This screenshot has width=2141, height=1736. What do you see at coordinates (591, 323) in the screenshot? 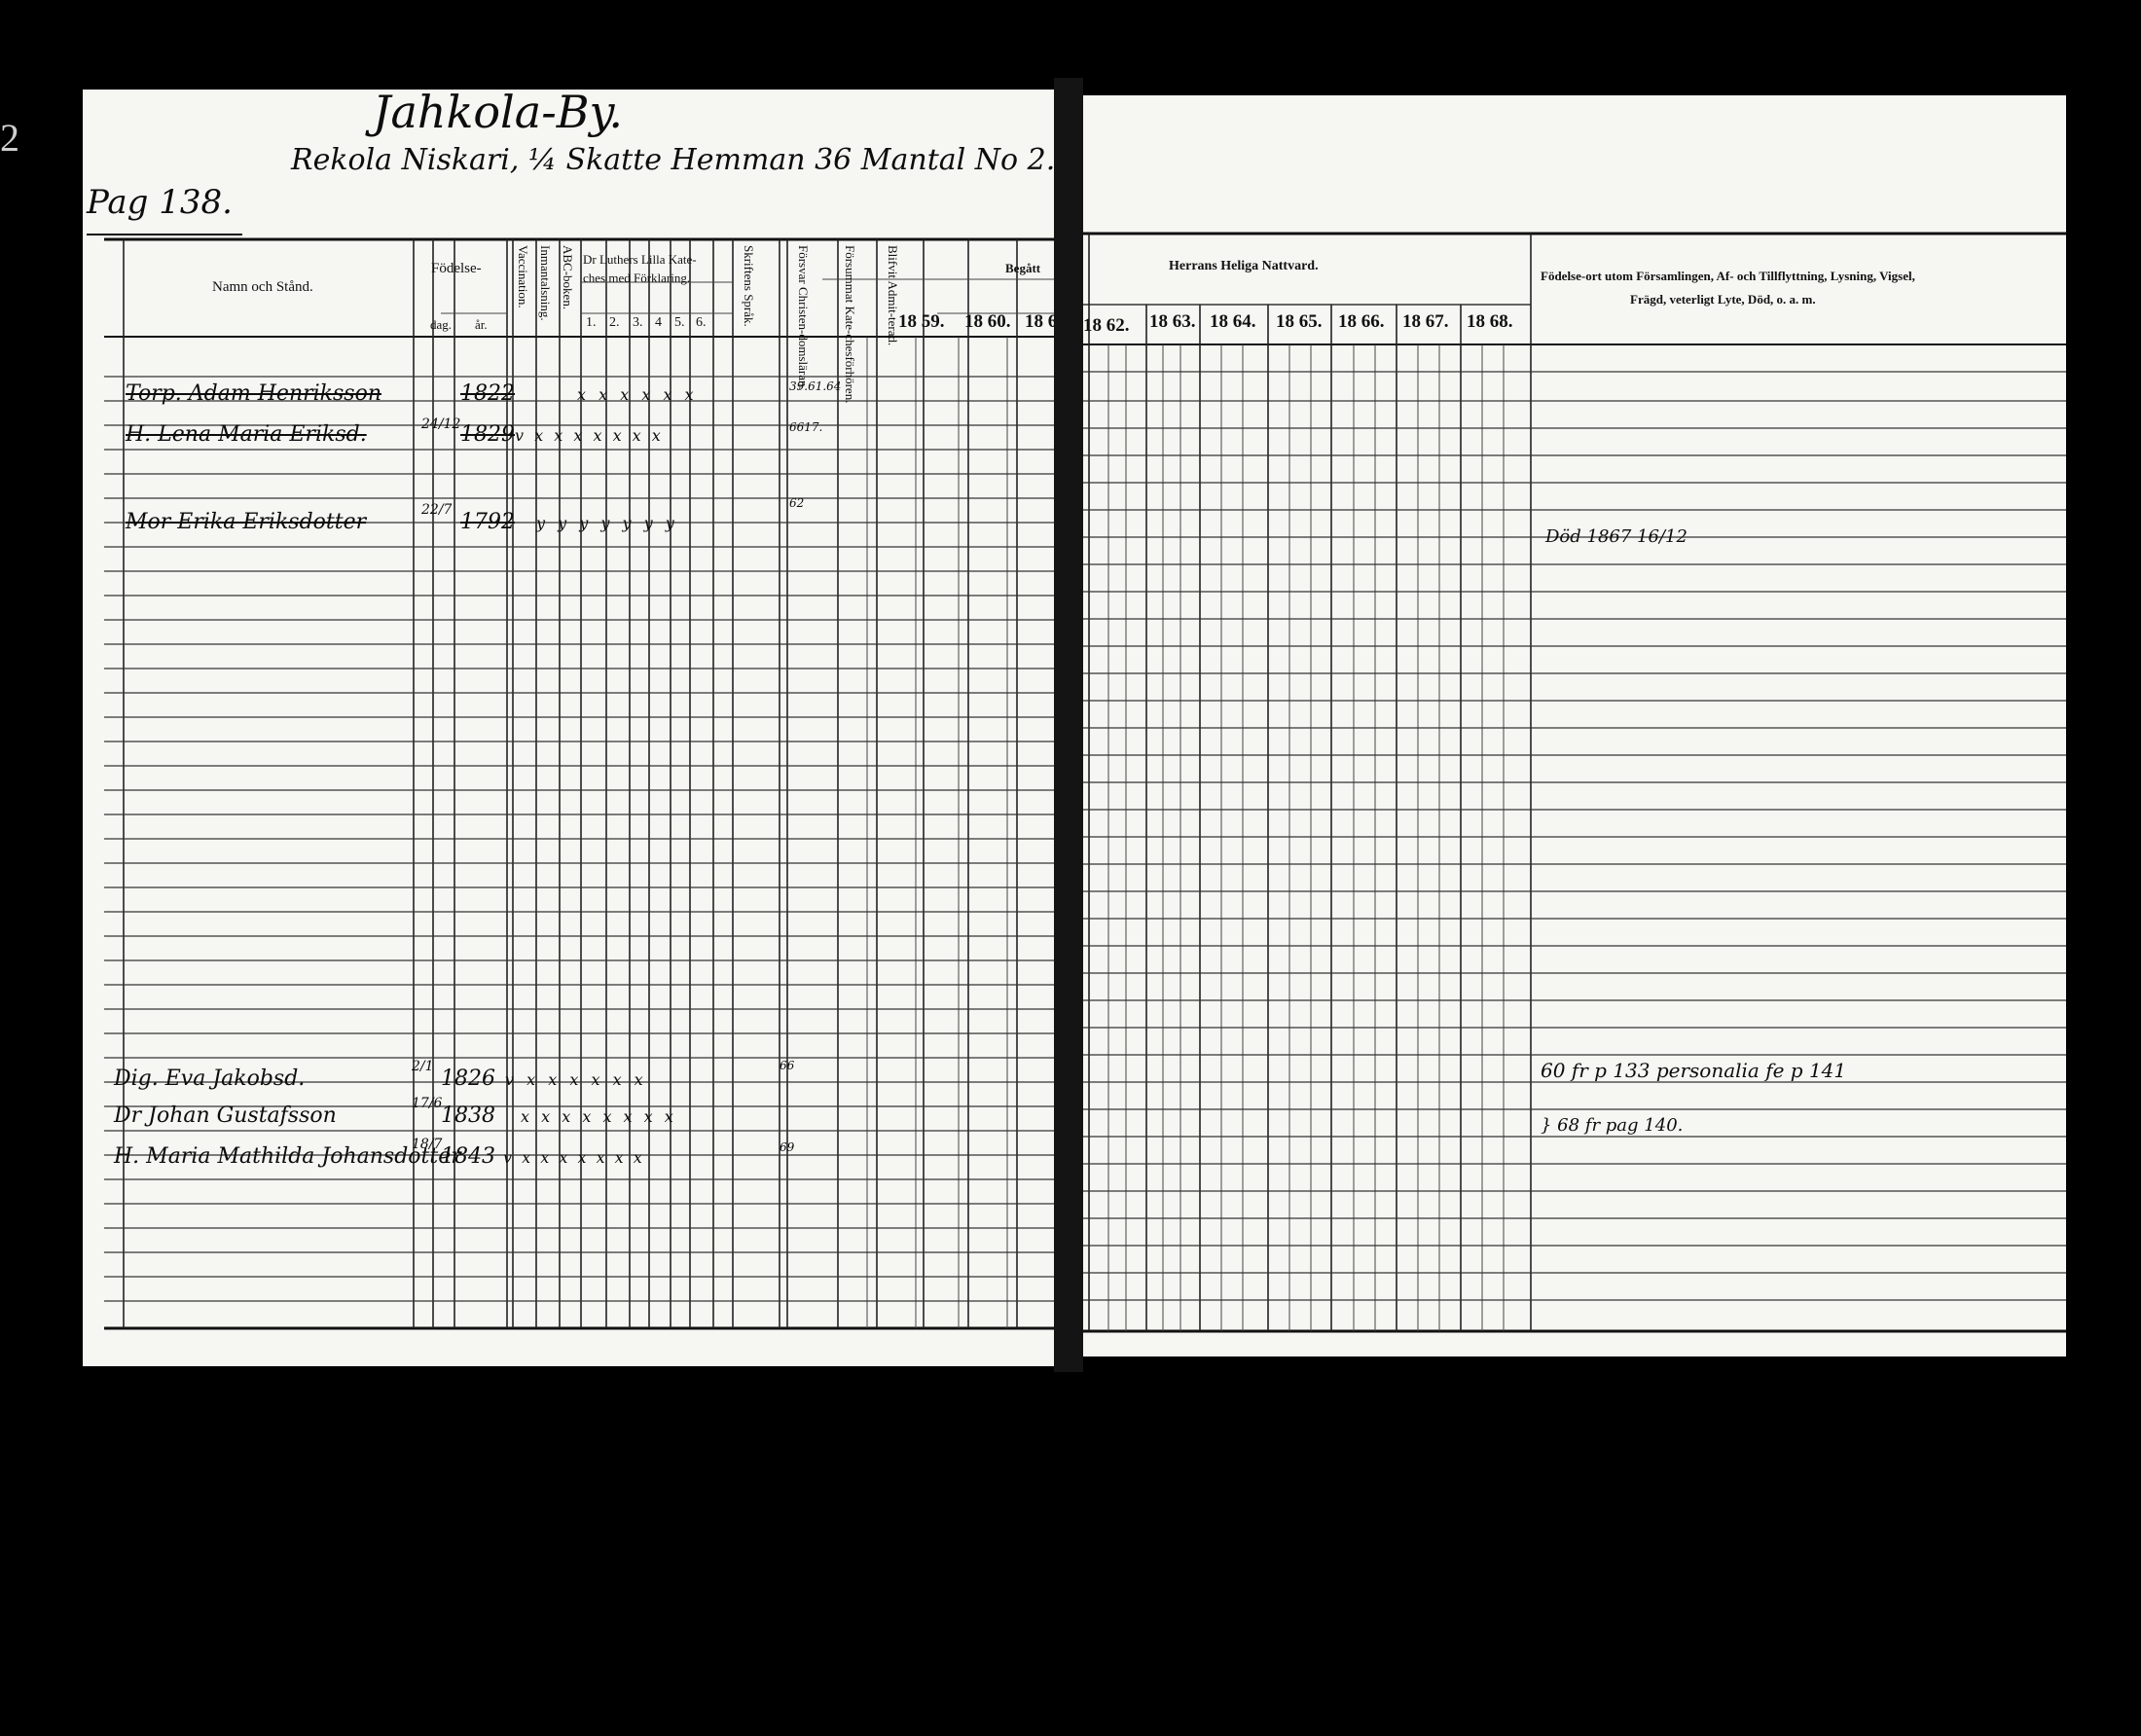
I see `luther-col-1: 1.` at bounding box center [591, 323].